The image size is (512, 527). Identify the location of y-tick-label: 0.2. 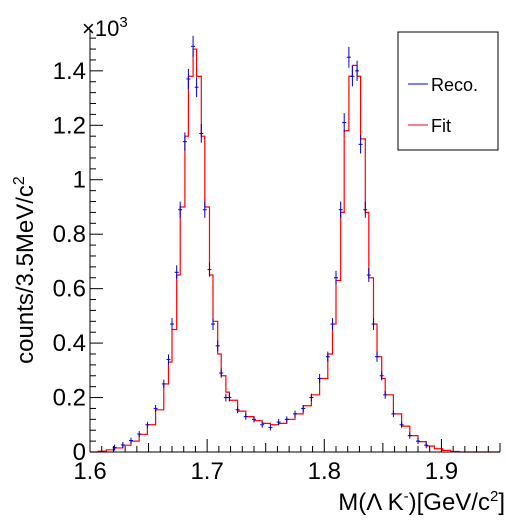
(69, 398).